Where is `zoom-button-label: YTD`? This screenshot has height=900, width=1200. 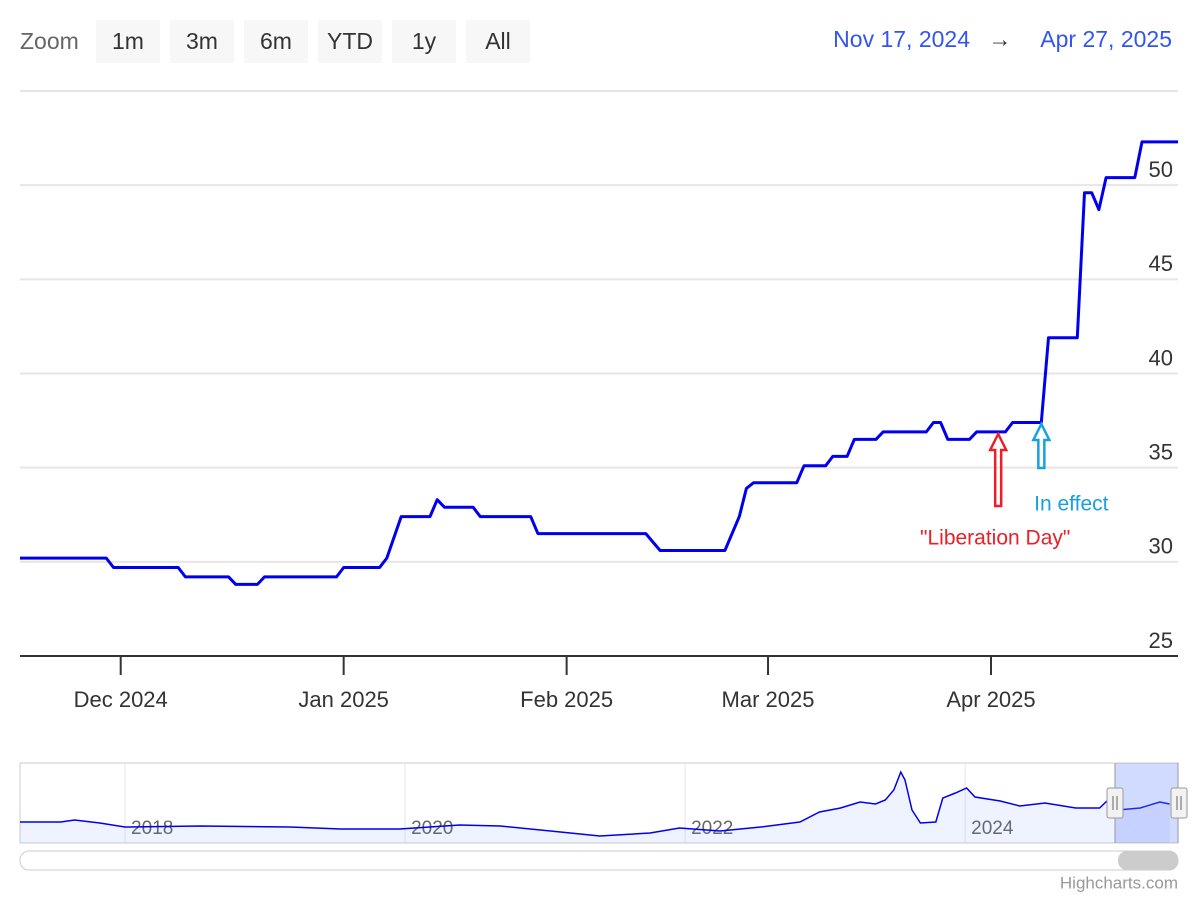
zoom-button-label: YTD is located at coordinates (350, 41).